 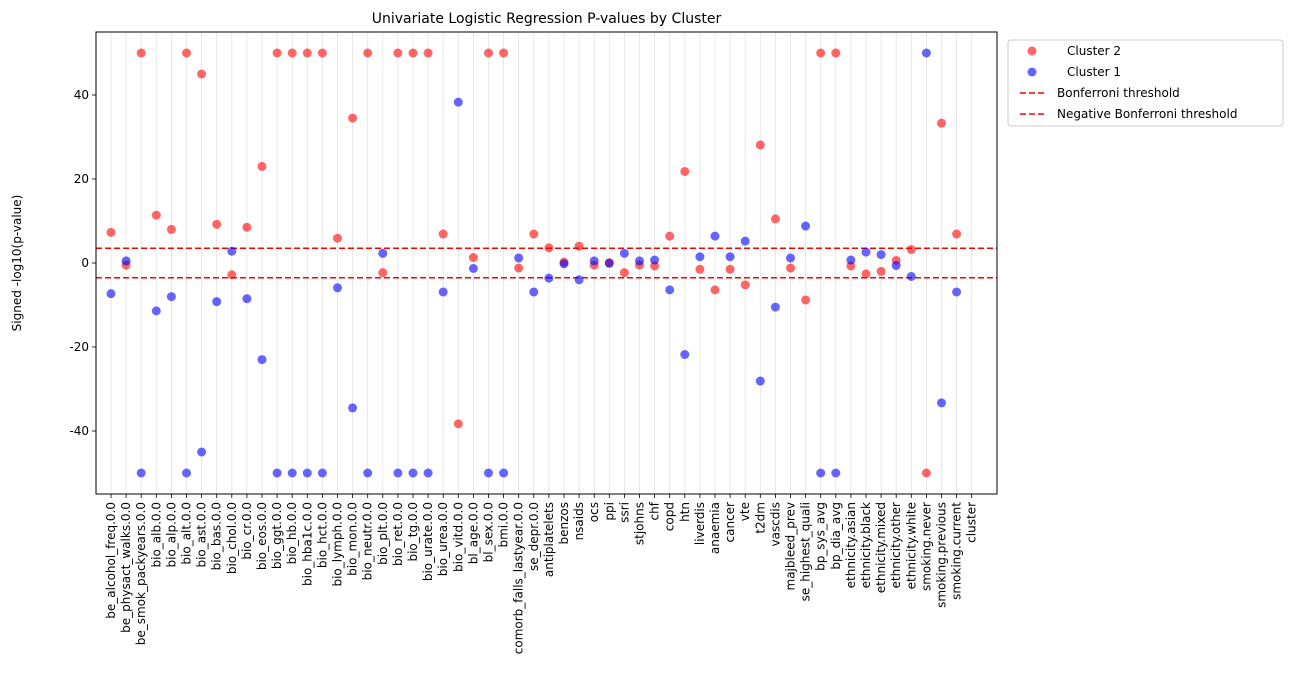 What do you see at coordinates (187, 533) in the screenshot?
I see `x-tick-label: bio_alt.0.0` at bounding box center [187, 533].